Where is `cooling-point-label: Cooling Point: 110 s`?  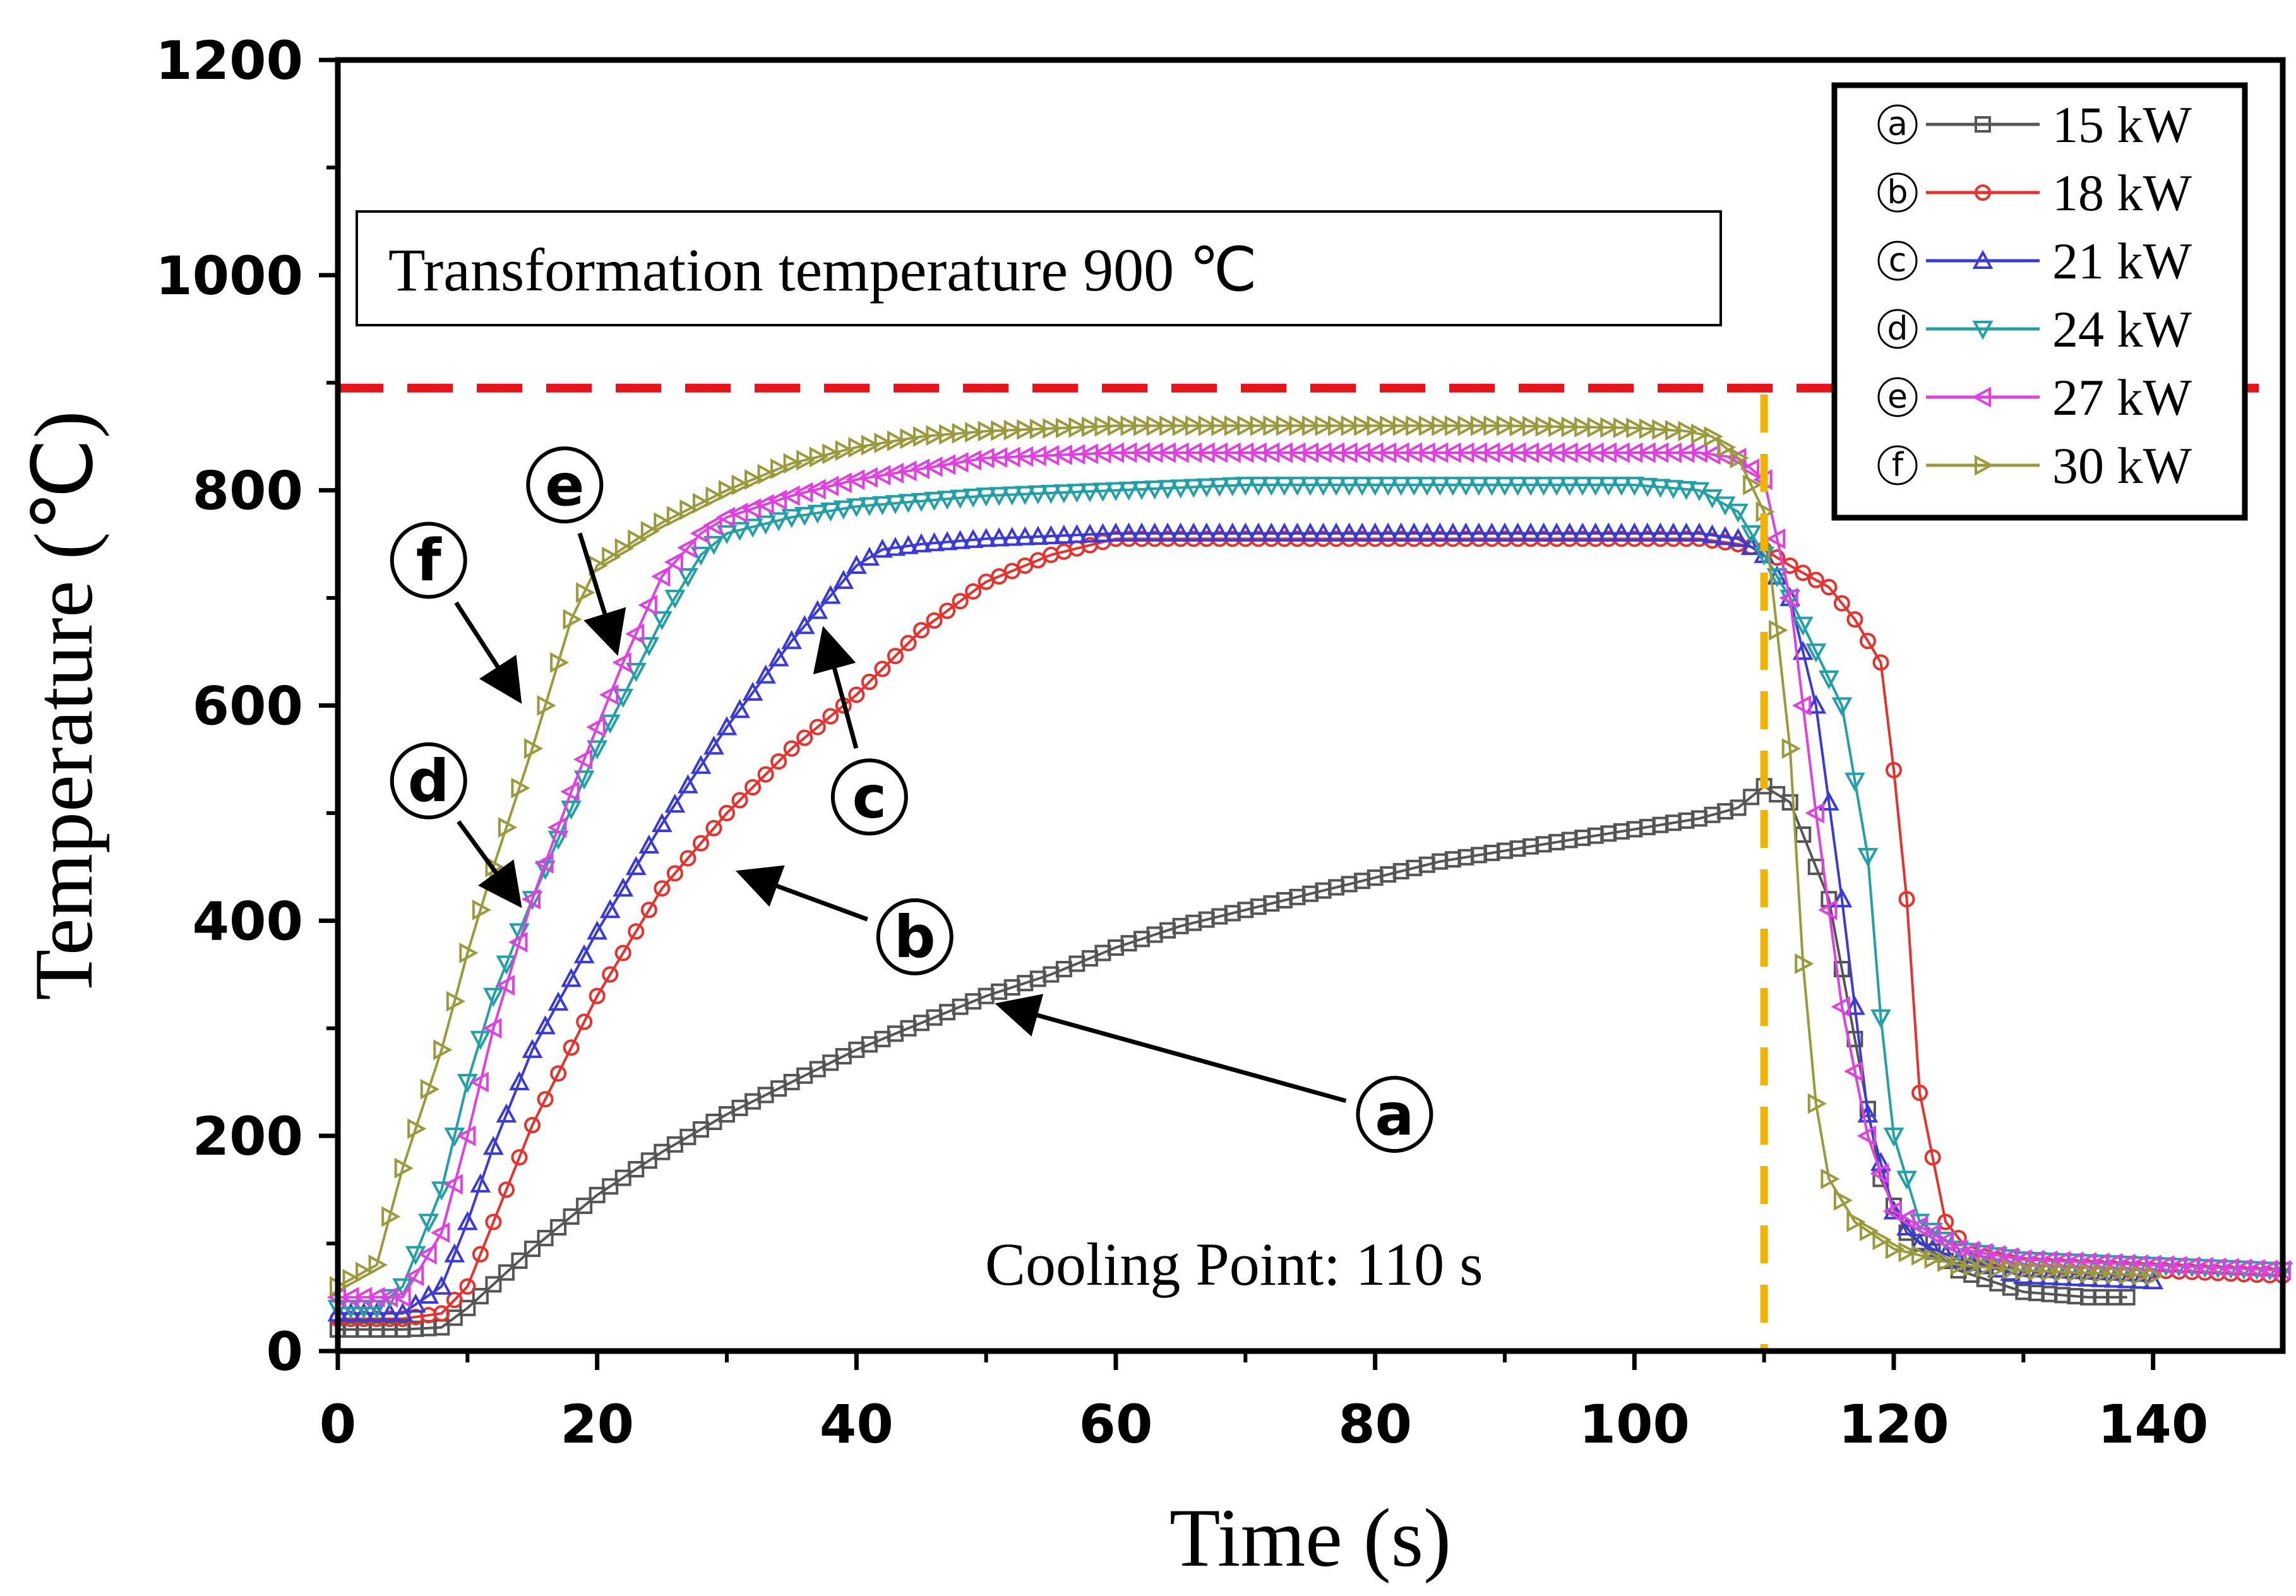
cooling-point-label: Cooling Point: 110 s is located at coordinates (1234, 1264).